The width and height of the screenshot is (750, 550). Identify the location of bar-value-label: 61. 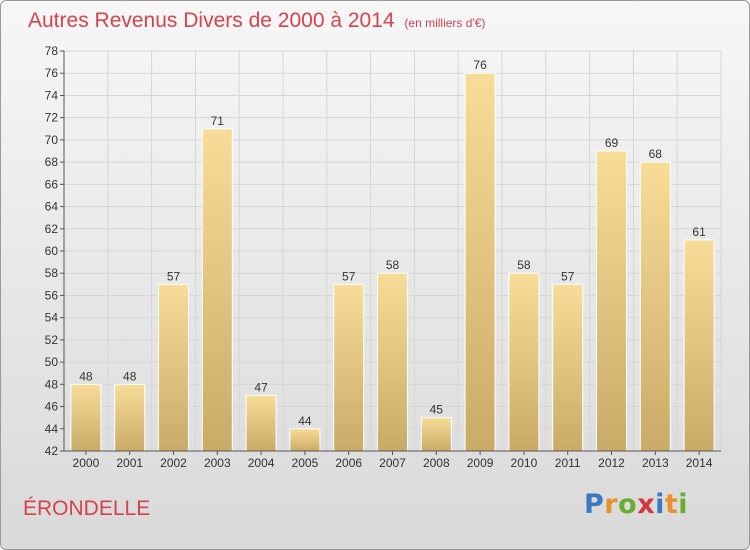
(699, 232).